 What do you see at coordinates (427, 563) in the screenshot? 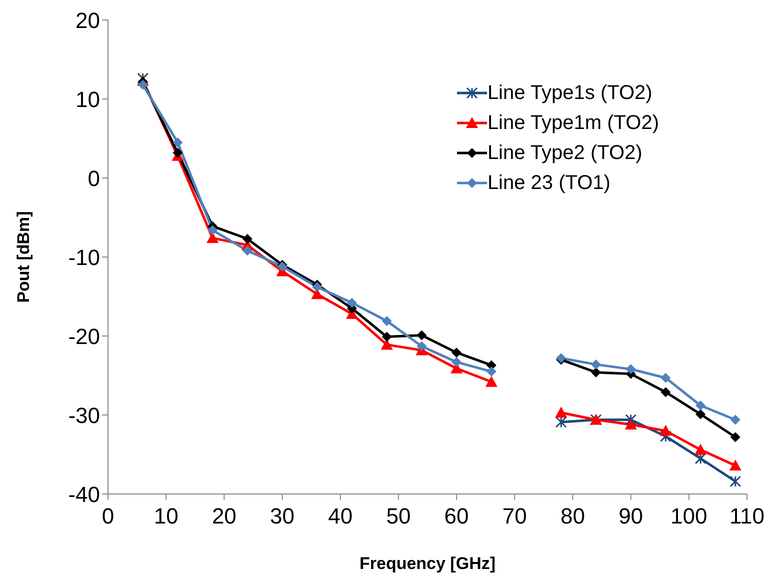
I see `x-axis-title: Frequency [GHz]` at bounding box center [427, 563].